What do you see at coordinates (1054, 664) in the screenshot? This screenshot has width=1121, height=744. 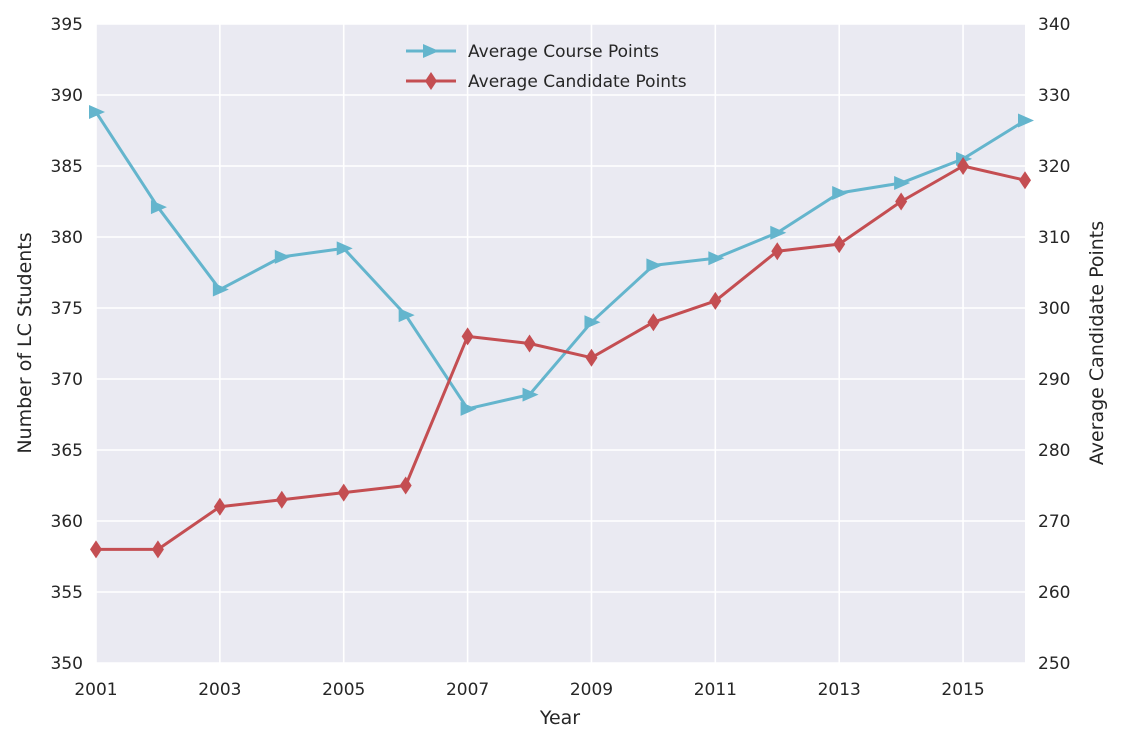 I see `right-y-tick-label: 250` at bounding box center [1054, 664].